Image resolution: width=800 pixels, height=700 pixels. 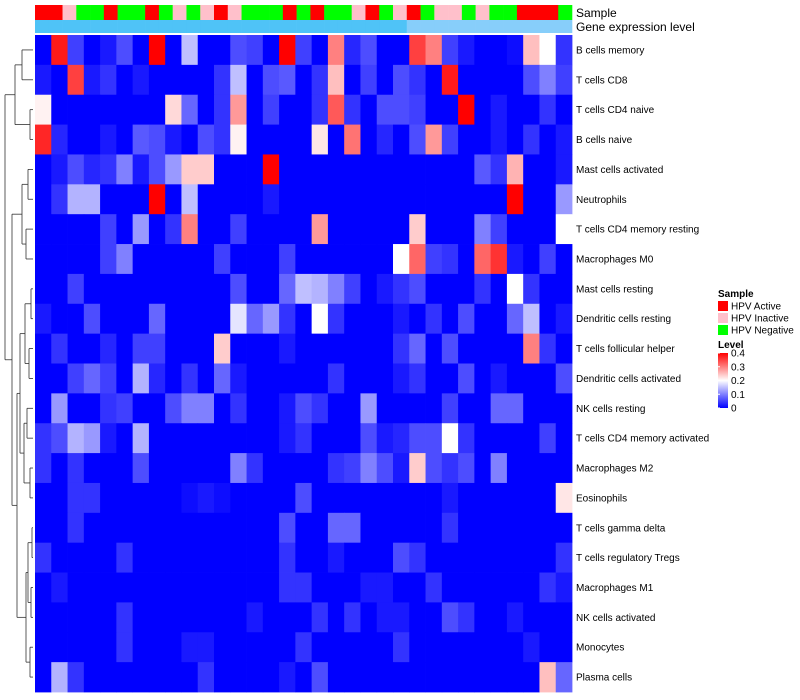 What do you see at coordinates (602, 80) in the screenshot?
I see `row-label: T cells CD8` at bounding box center [602, 80].